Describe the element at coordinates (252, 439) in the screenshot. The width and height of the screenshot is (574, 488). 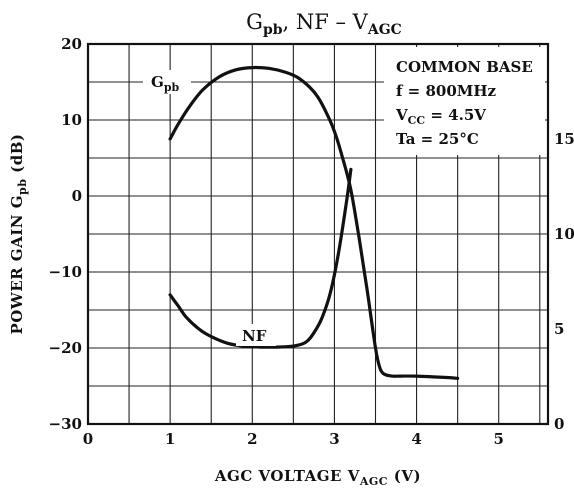
I see `x-tick-label: 2` at that location.